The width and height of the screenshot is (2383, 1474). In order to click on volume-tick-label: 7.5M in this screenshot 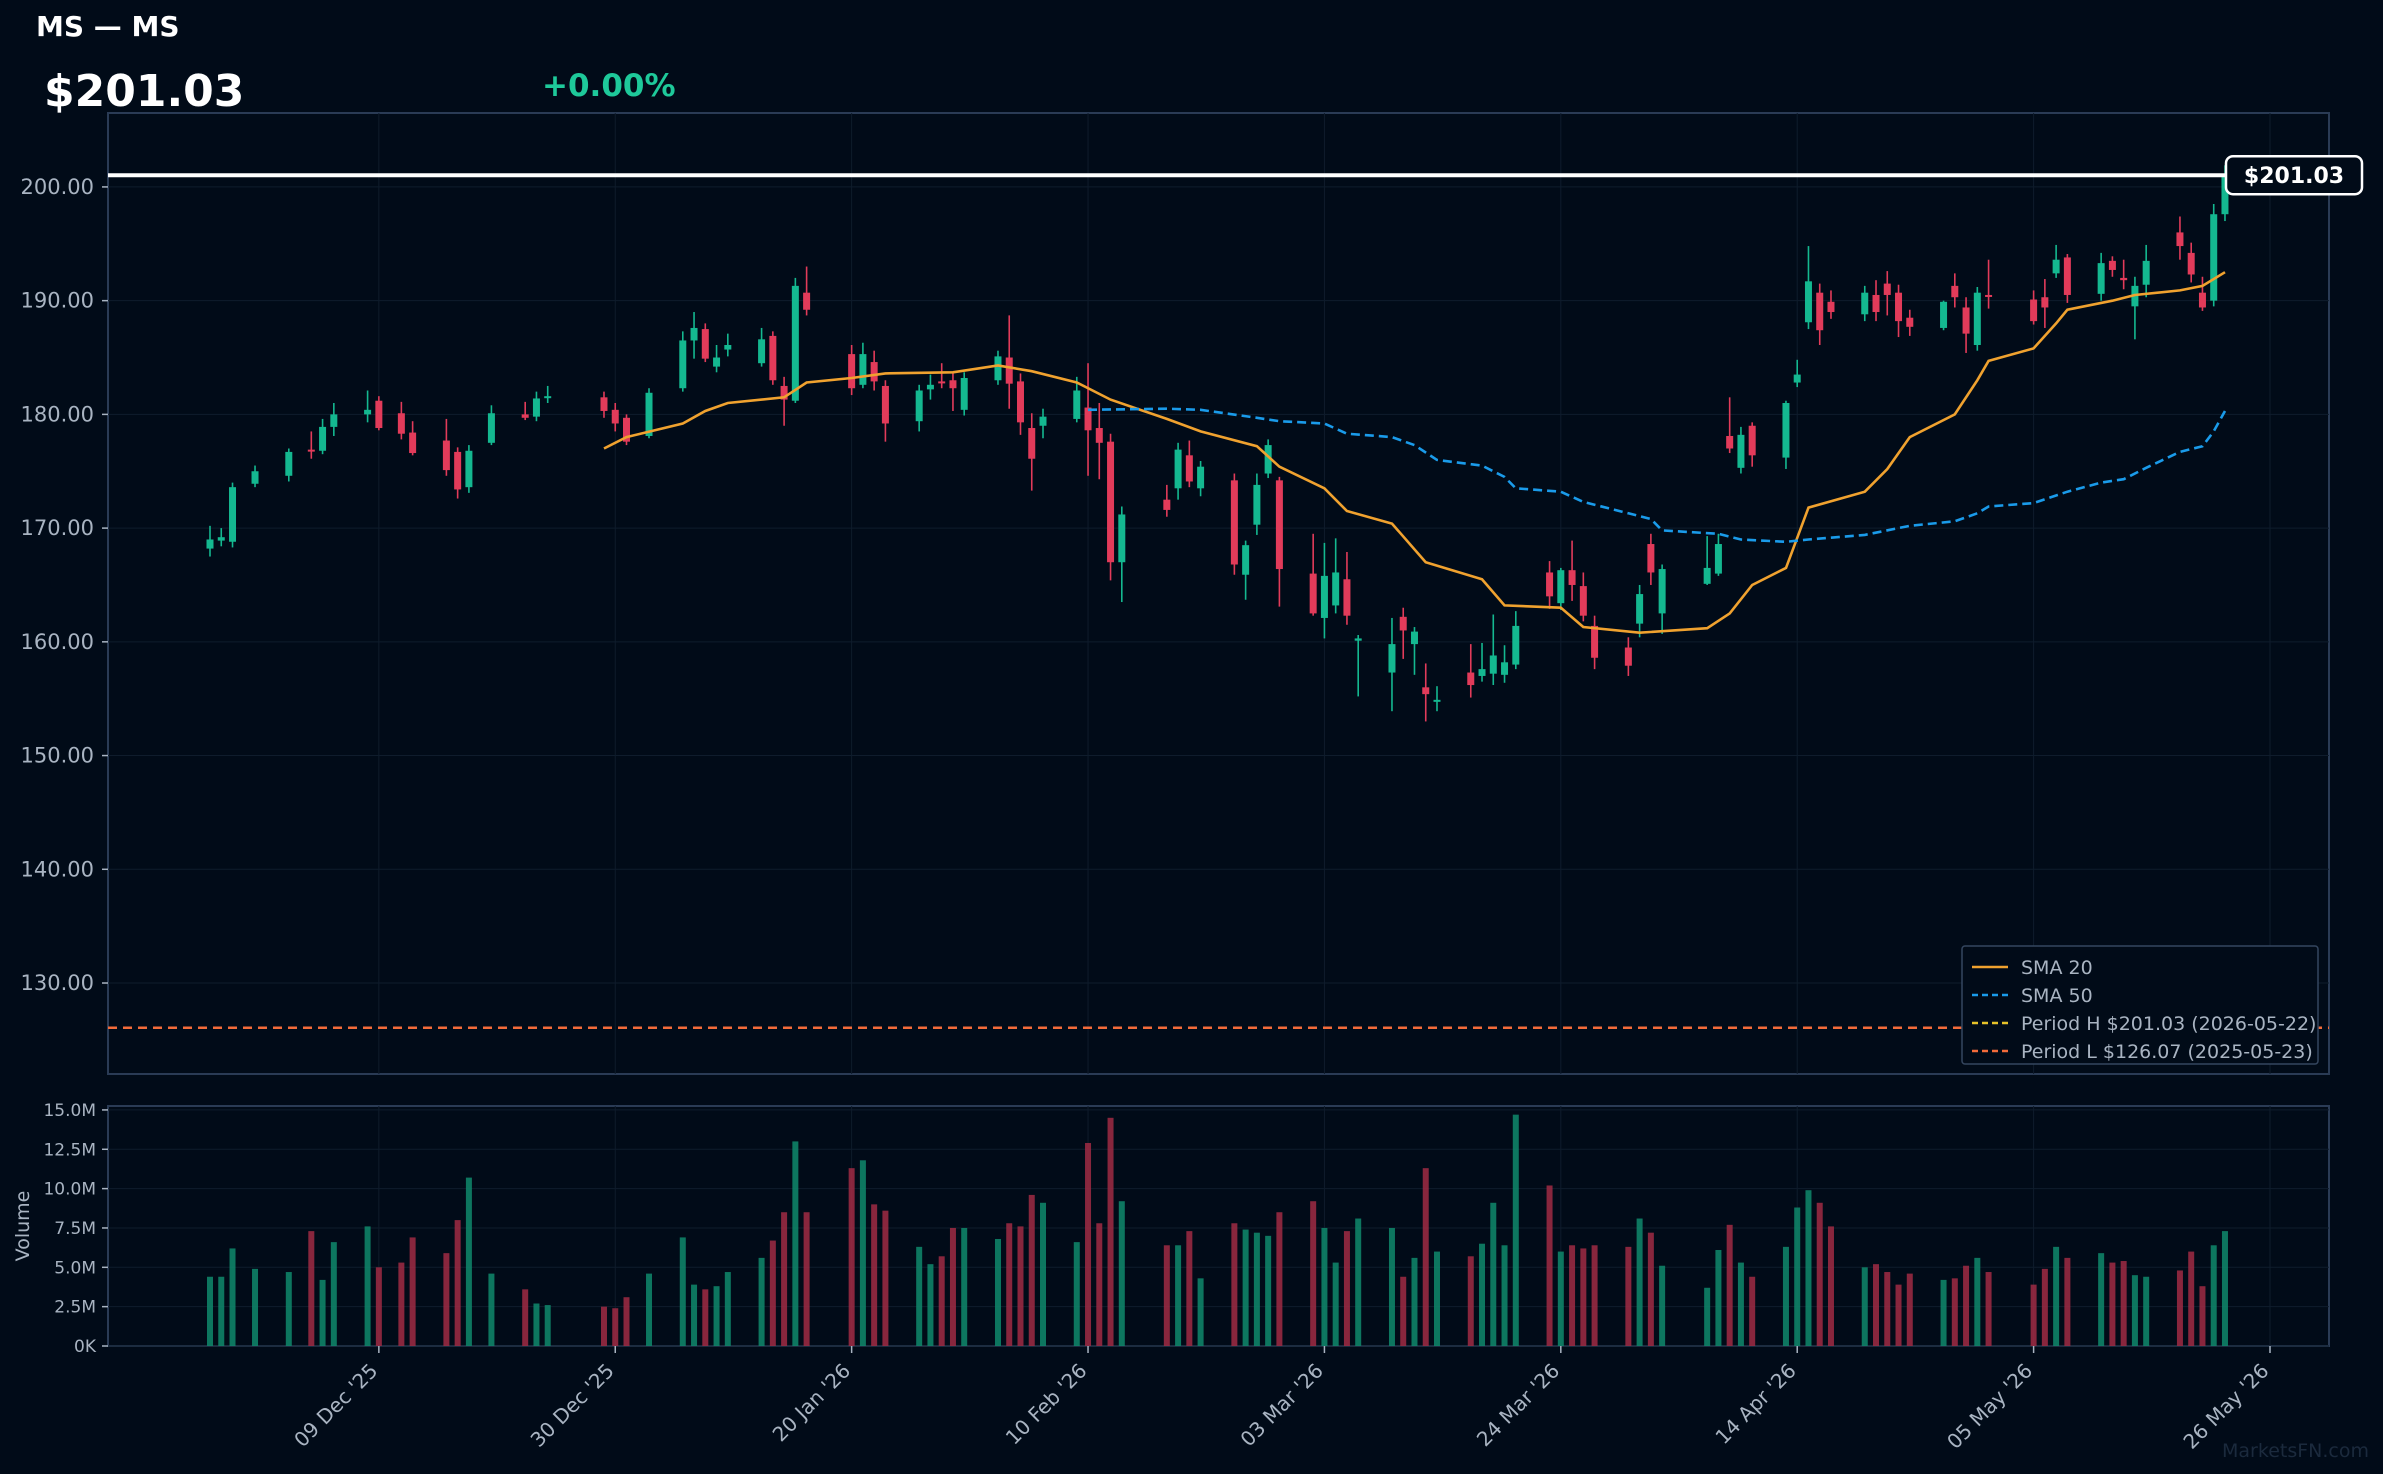, I will do `click(75, 1229)`.